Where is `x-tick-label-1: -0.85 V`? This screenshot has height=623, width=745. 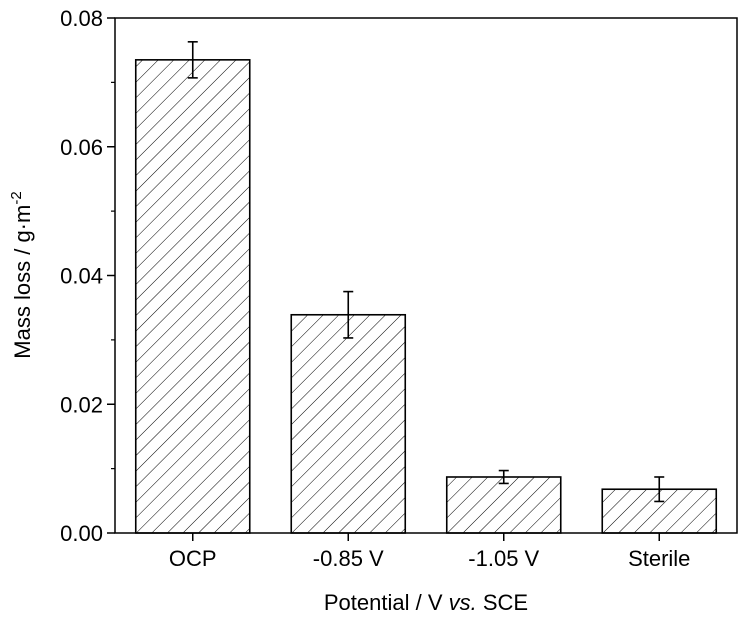
x-tick-label-1: -0.85 V is located at coordinates (348, 558).